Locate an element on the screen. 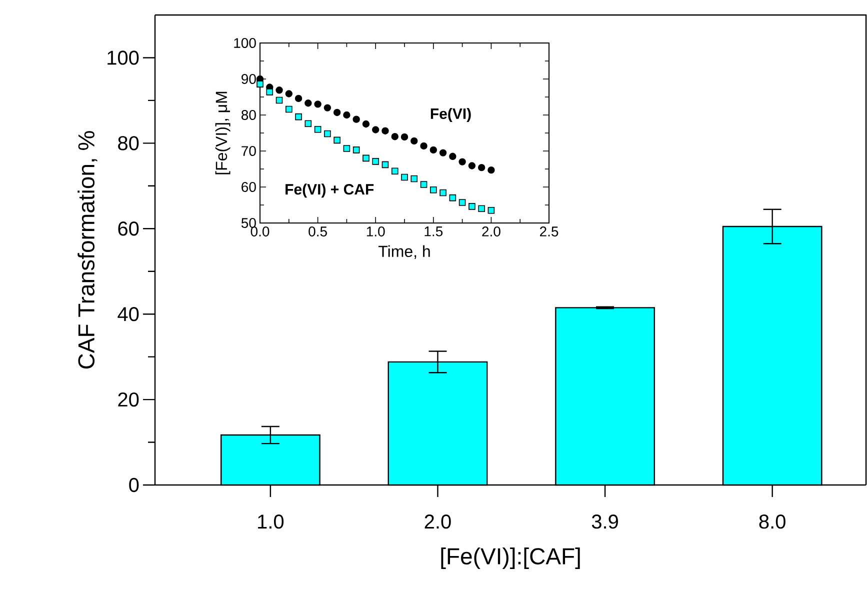 This screenshot has height=616, width=867. x-tick-label: 0.0 is located at coordinates (260, 231).